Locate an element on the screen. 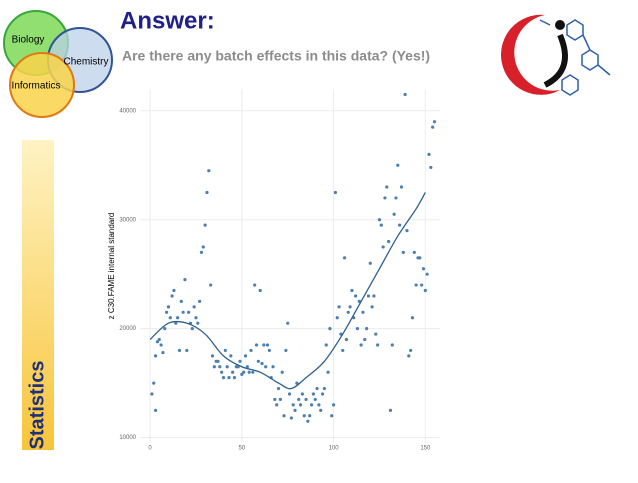 This screenshot has width=638, height=483. venn-circle is located at coordinates (42, 85).